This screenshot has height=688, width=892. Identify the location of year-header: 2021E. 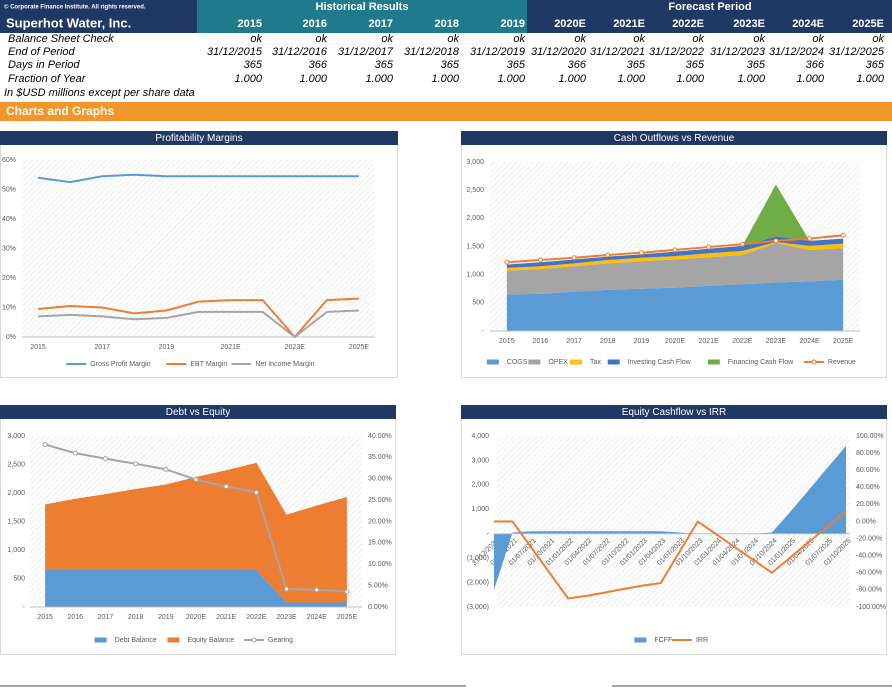
(629, 24).